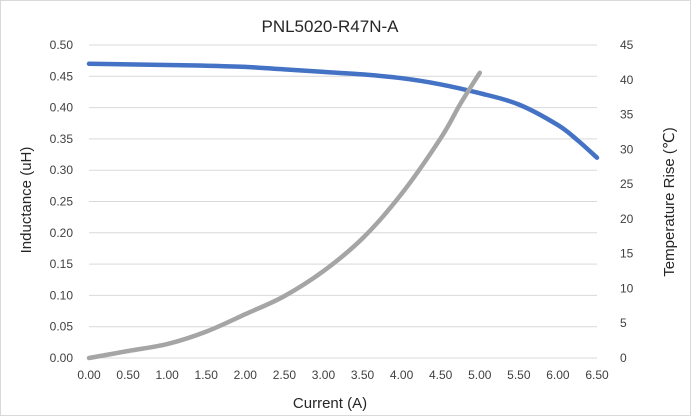  What do you see at coordinates (62, 108) in the screenshot?
I see `y-tick-label: 0.40` at bounding box center [62, 108].